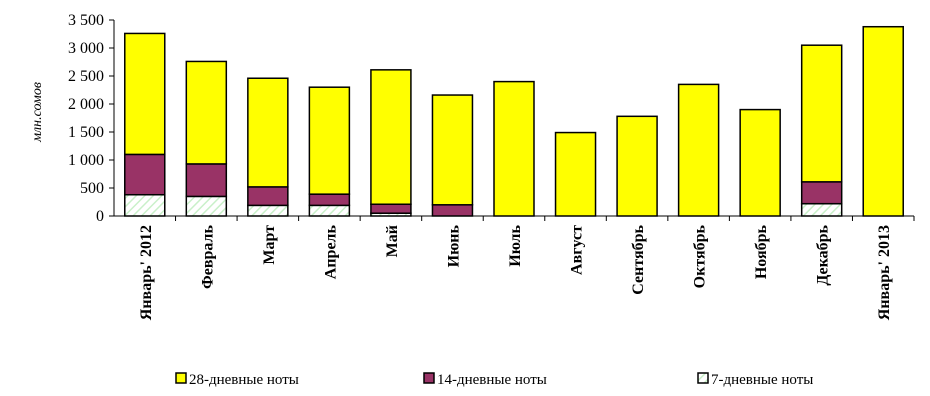 The image size is (930, 396). I want to click on legend-label: 7-дневные ноты, so click(762, 380).